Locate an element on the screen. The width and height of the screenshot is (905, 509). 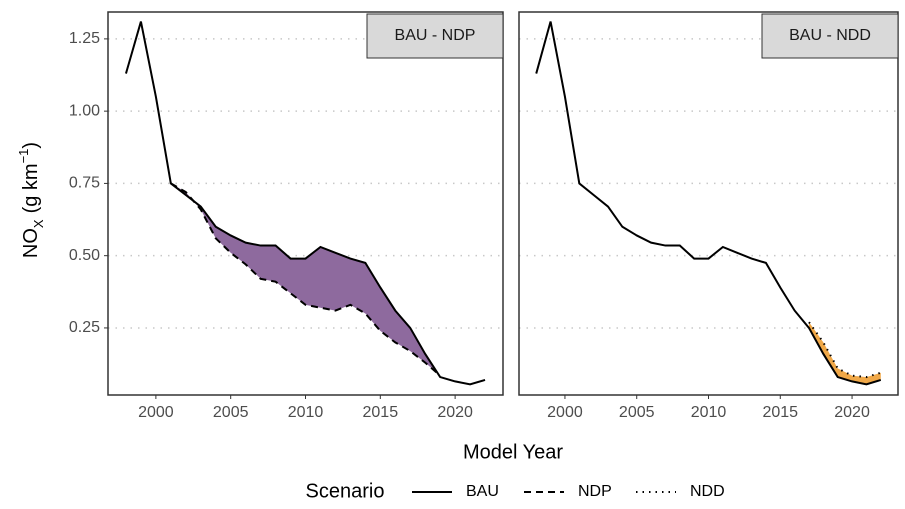
y-label-base: NO is located at coordinates (31, 243).